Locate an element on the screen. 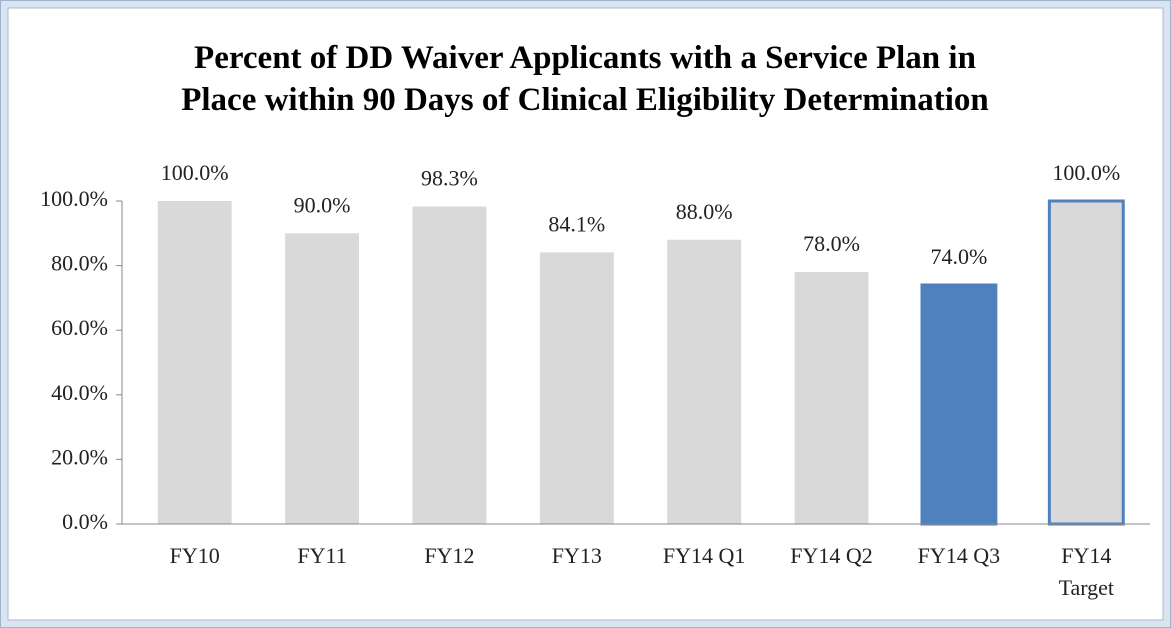  y-tick-label: 100.0% is located at coordinates (74, 198).